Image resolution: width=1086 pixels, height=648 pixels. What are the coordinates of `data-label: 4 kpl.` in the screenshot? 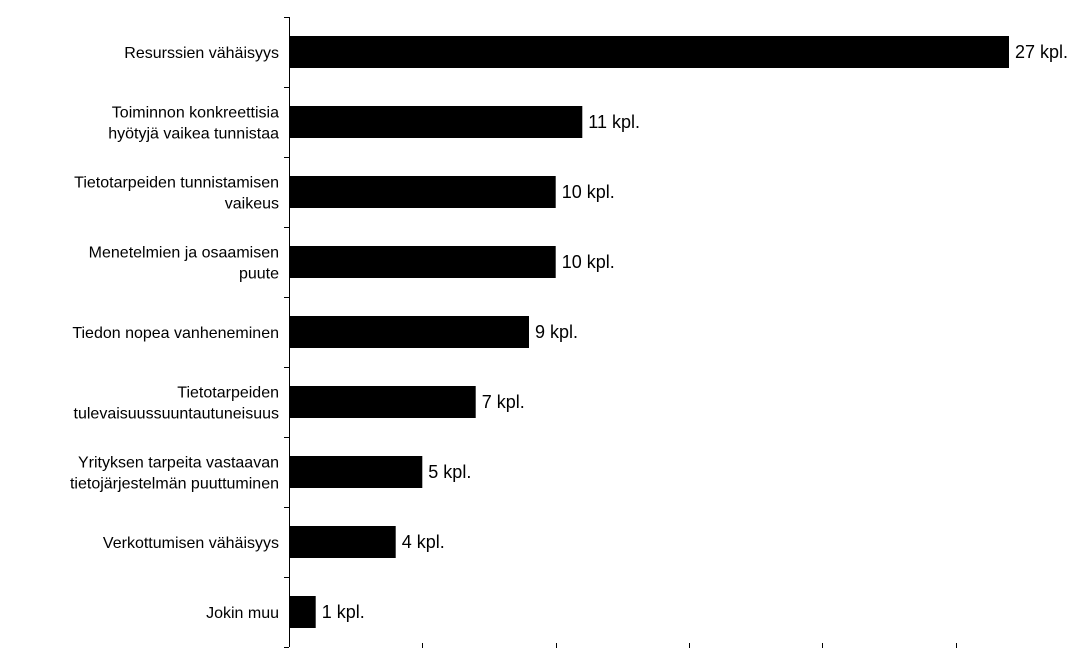 It's located at (423, 542).